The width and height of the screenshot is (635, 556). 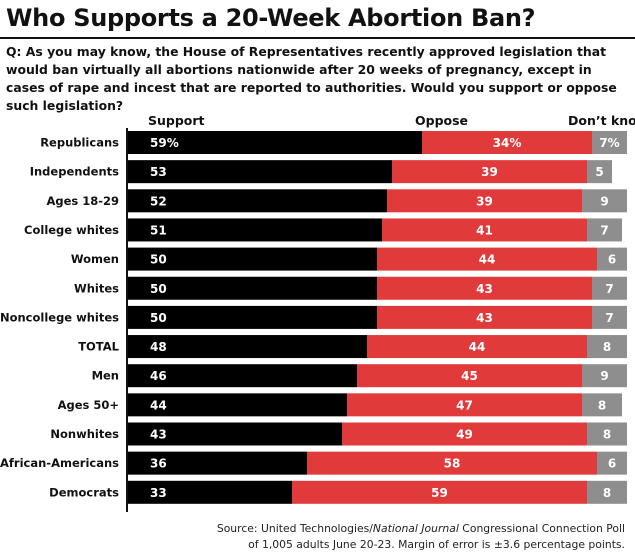 I want to click on value-label-oppose-nonwhites: 49, so click(x=464, y=435).